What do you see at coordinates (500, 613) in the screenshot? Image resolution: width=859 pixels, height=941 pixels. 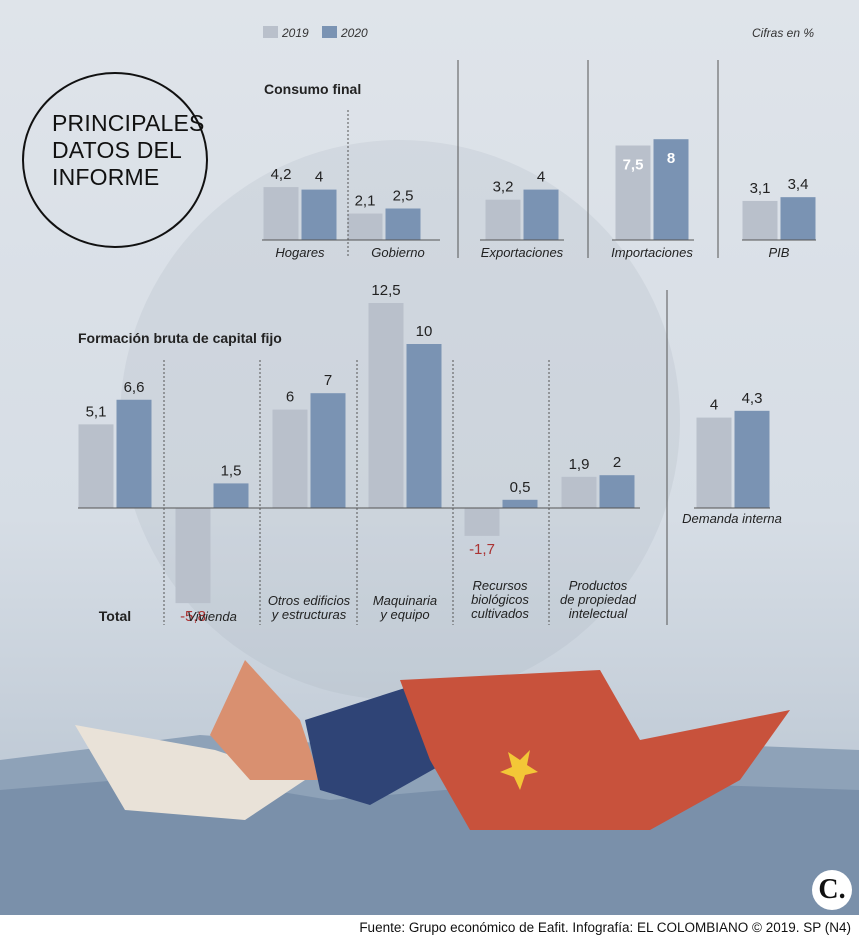 I see `category-label: cultivados` at bounding box center [500, 613].